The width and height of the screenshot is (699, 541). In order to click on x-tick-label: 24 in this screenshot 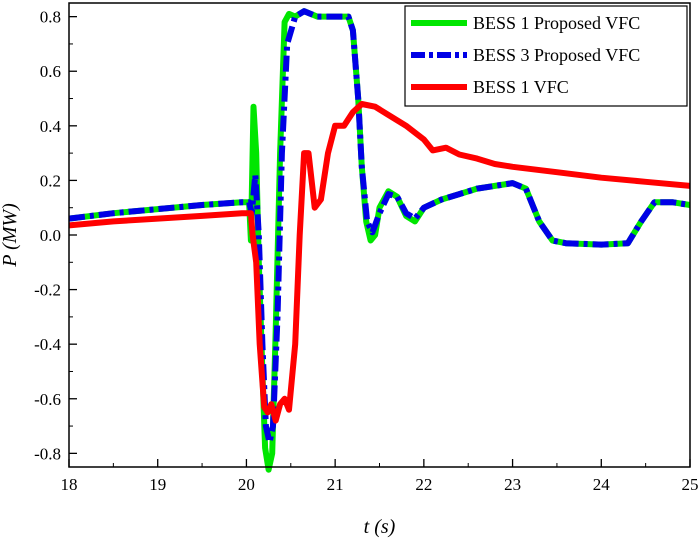, I will do `click(602, 484)`.